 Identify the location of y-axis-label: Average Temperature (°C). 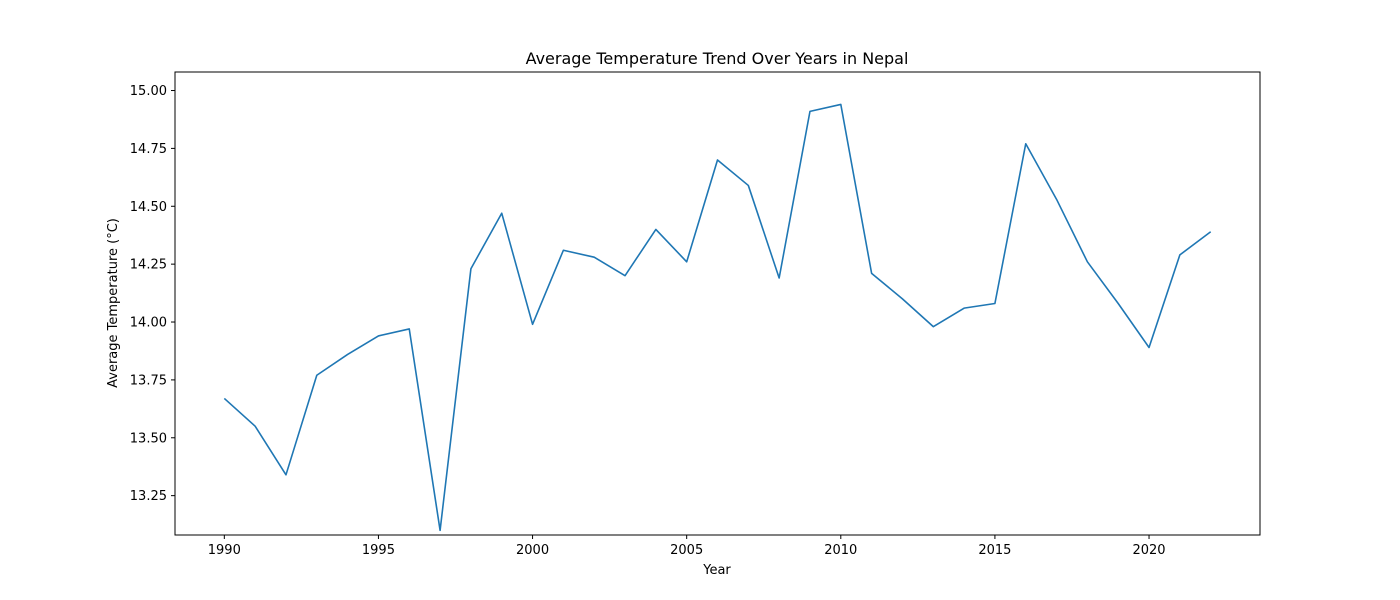
(113, 303).